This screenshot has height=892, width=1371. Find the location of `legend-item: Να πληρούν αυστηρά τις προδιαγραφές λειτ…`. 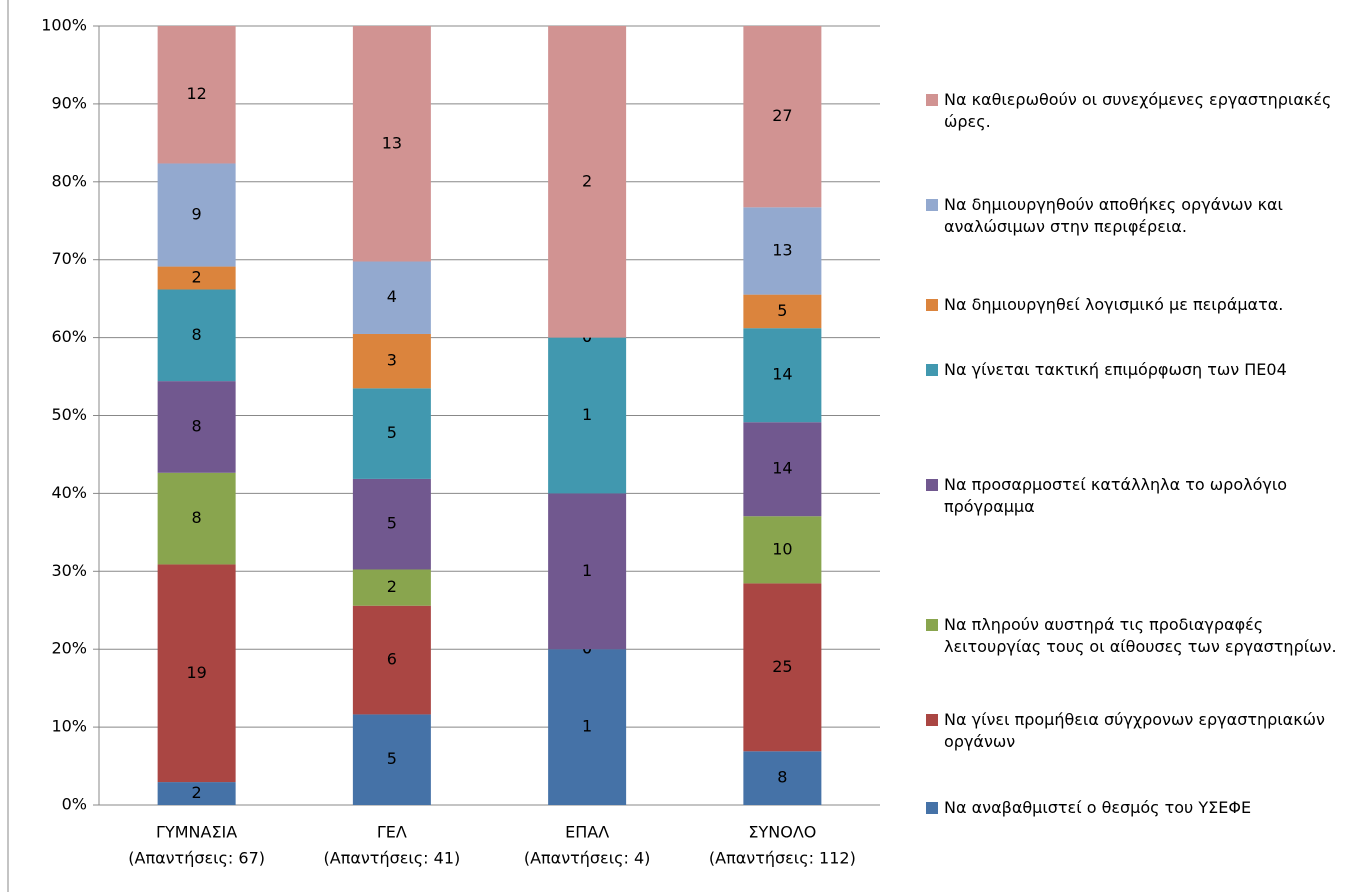

legend-item: Να πληρούν αυστηρά τις προδιαγραφές λειτ… is located at coordinates (1146, 636).